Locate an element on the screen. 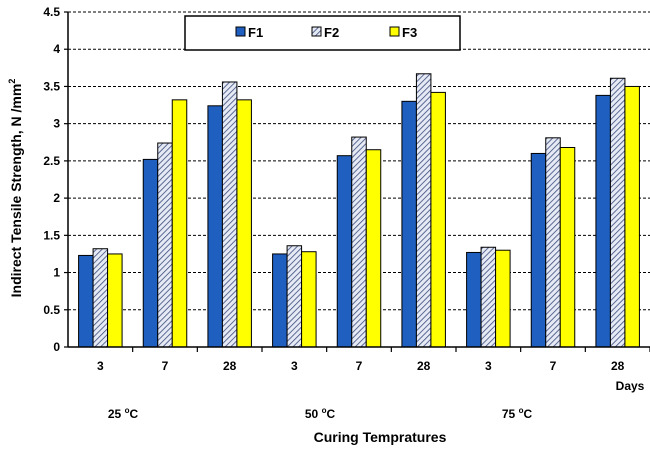  legend-box is located at coordinates (322, 33).